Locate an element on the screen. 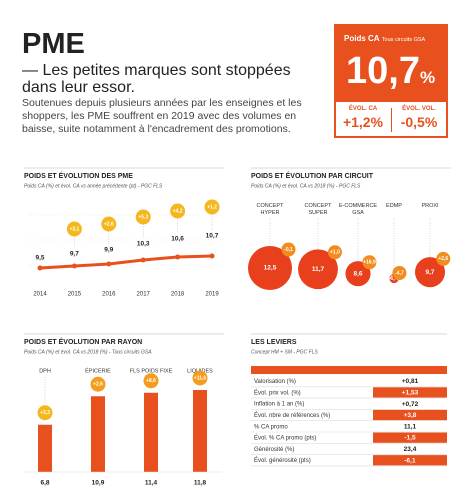  row-value: +3,8 is located at coordinates (410, 415).